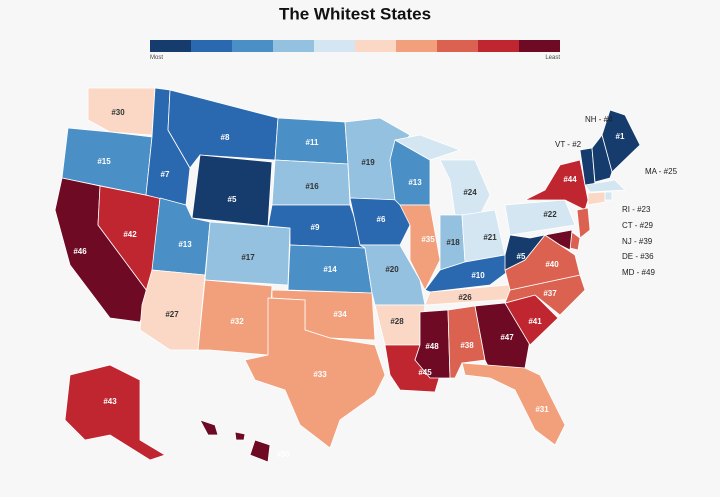 Image resolution: width=720 pixels, height=497 pixels. What do you see at coordinates (542, 409) in the screenshot?
I see `state-label: #31` at bounding box center [542, 409].